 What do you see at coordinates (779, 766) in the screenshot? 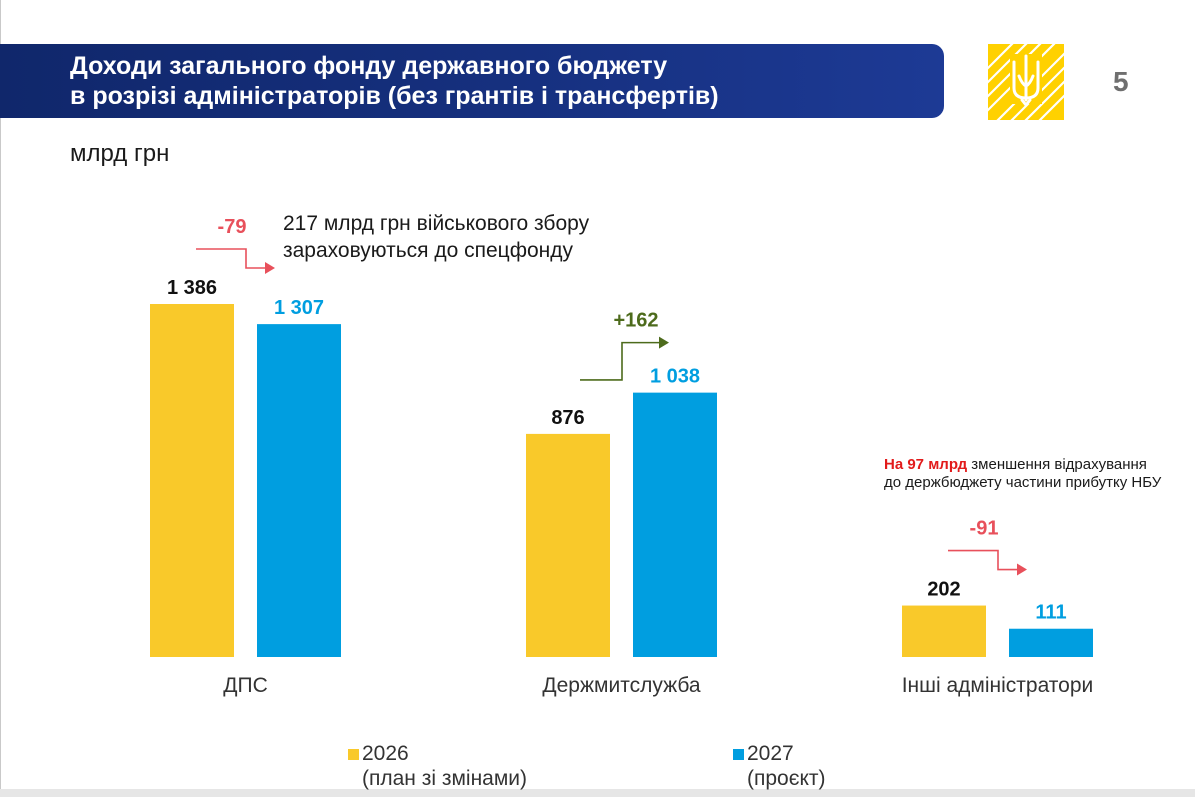
I see `legend-2027: 2027 (проєкт)` at bounding box center [779, 766].